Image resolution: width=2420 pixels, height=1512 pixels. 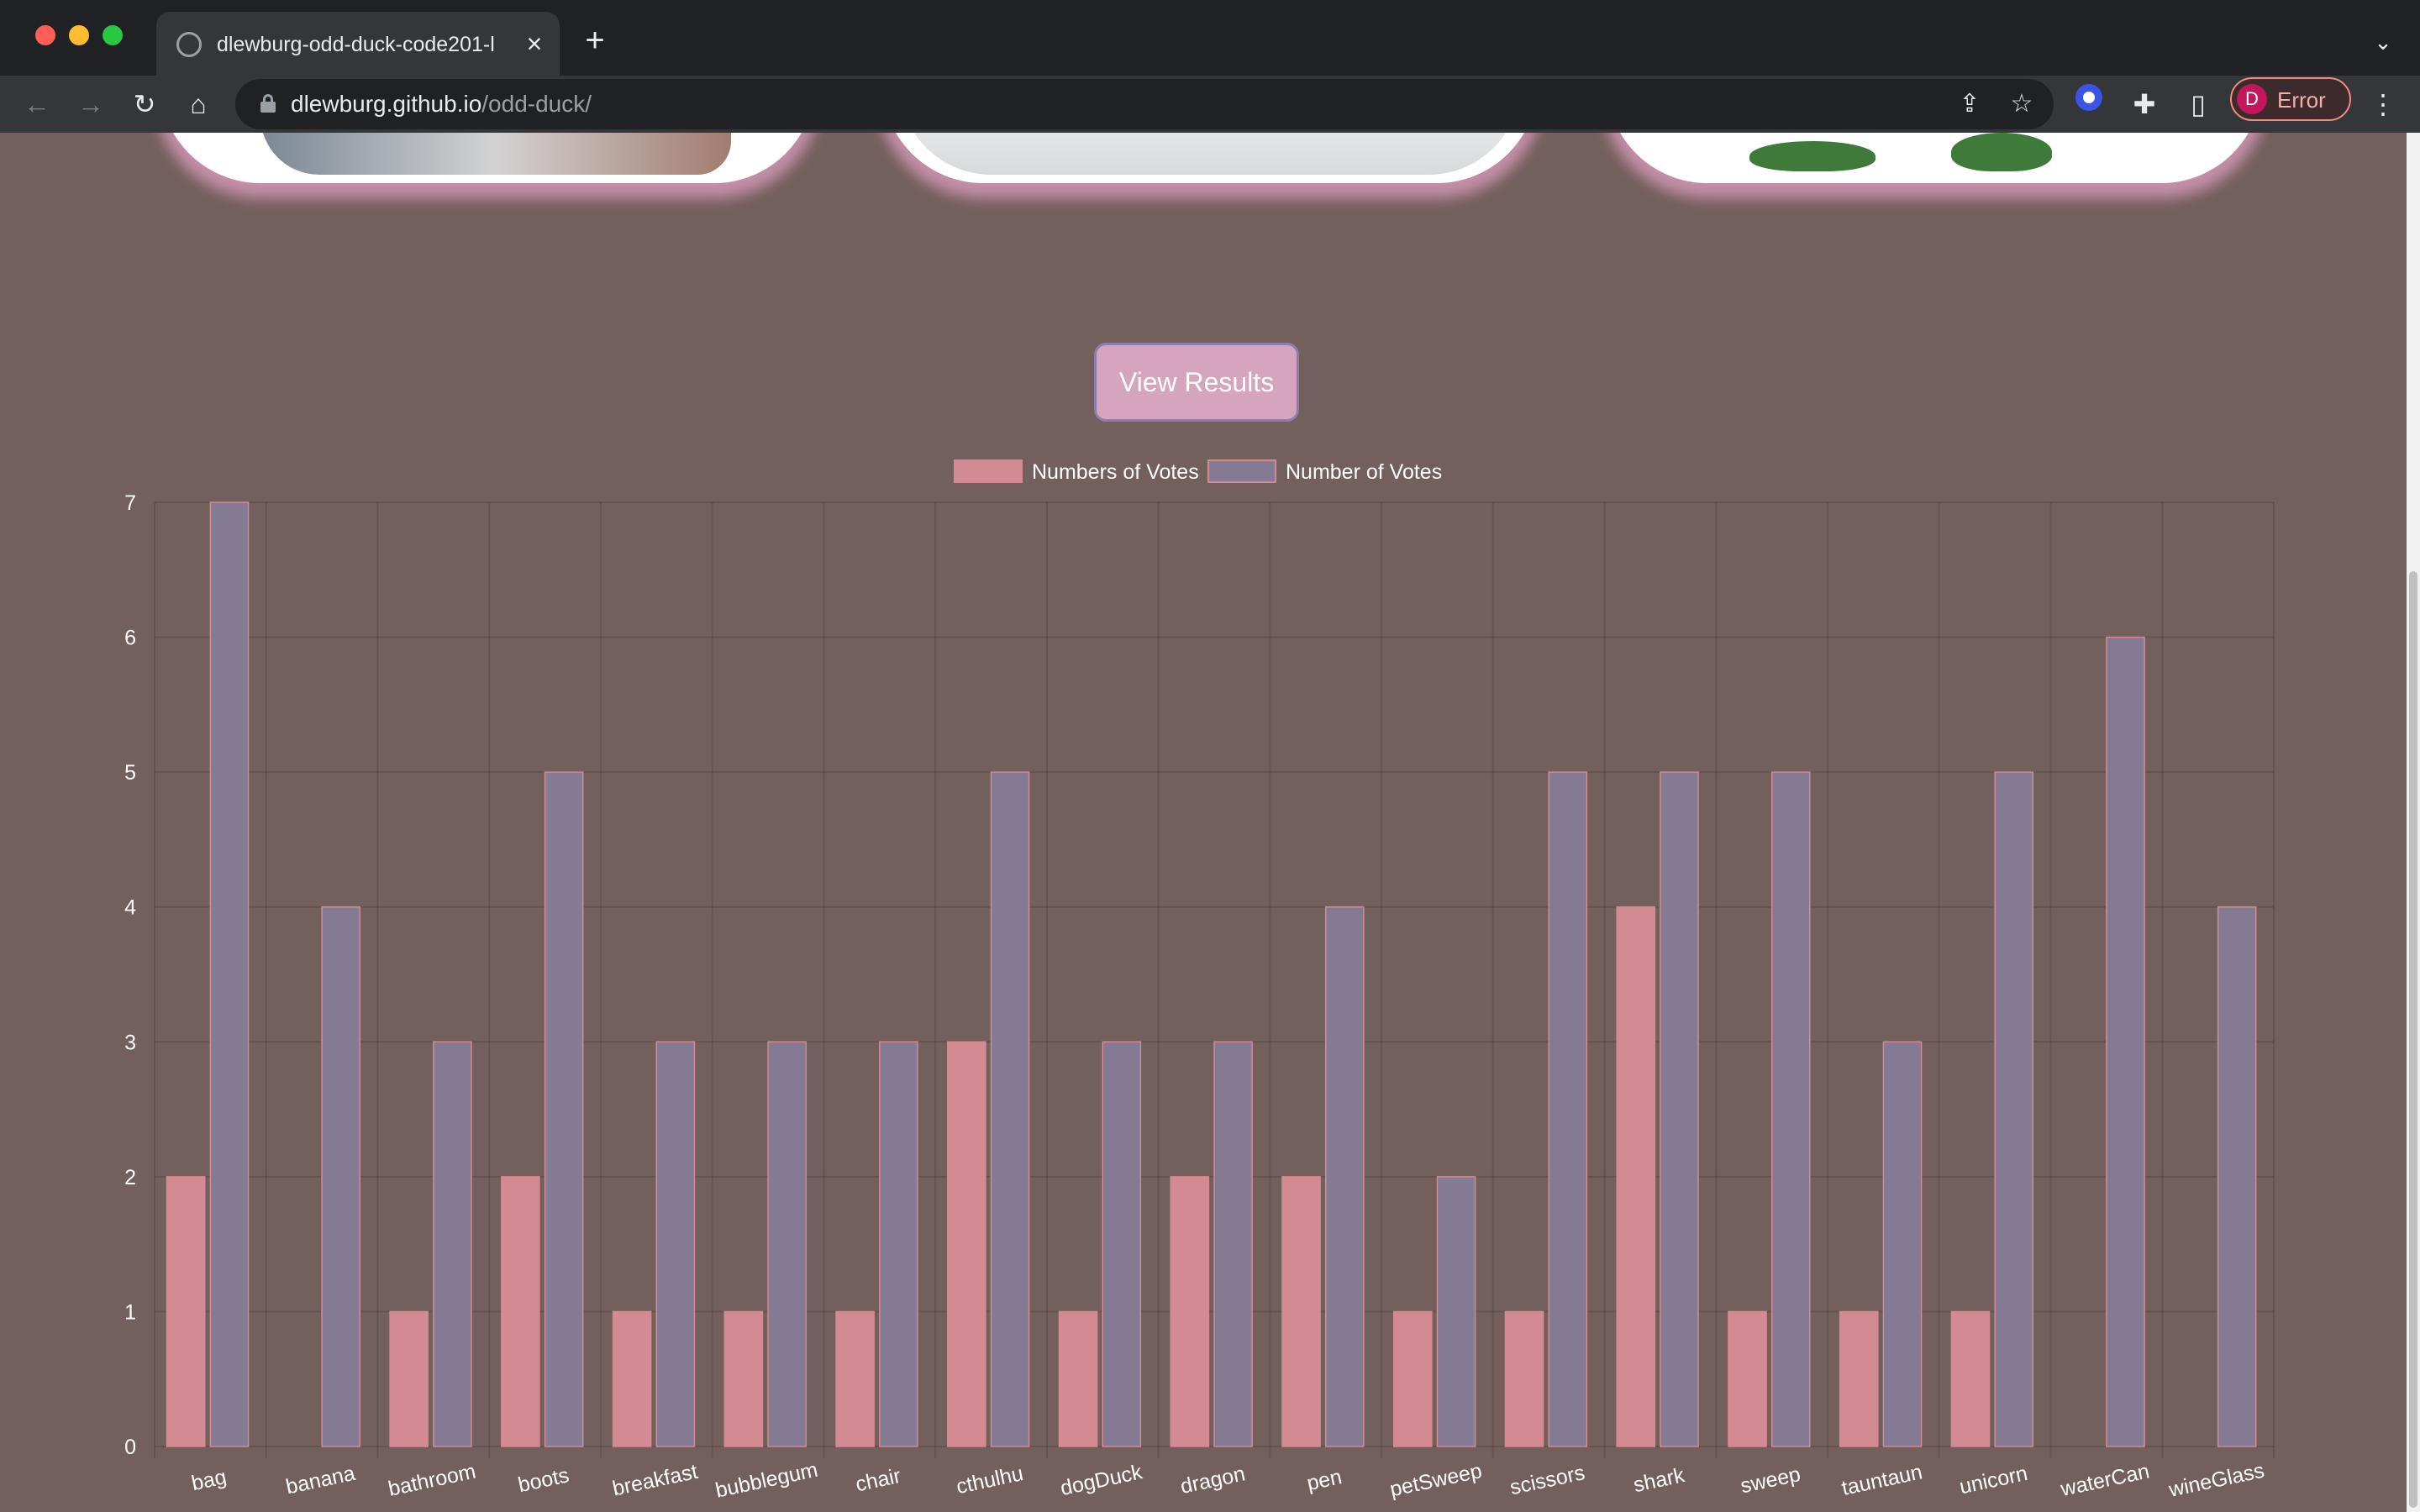 What do you see at coordinates (1324, 1480) in the screenshot?
I see `x-tick-label: pen` at bounding box center [1324, 1480].